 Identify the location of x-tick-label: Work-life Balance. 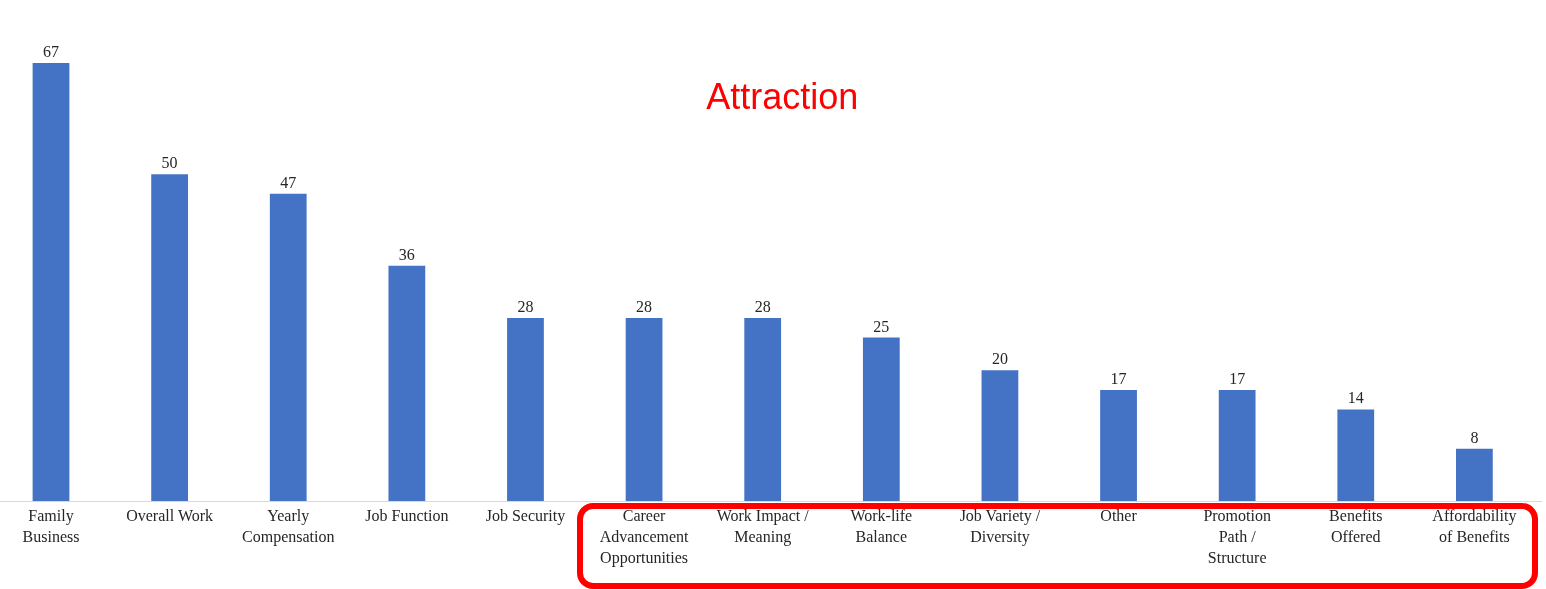
(881, 526).